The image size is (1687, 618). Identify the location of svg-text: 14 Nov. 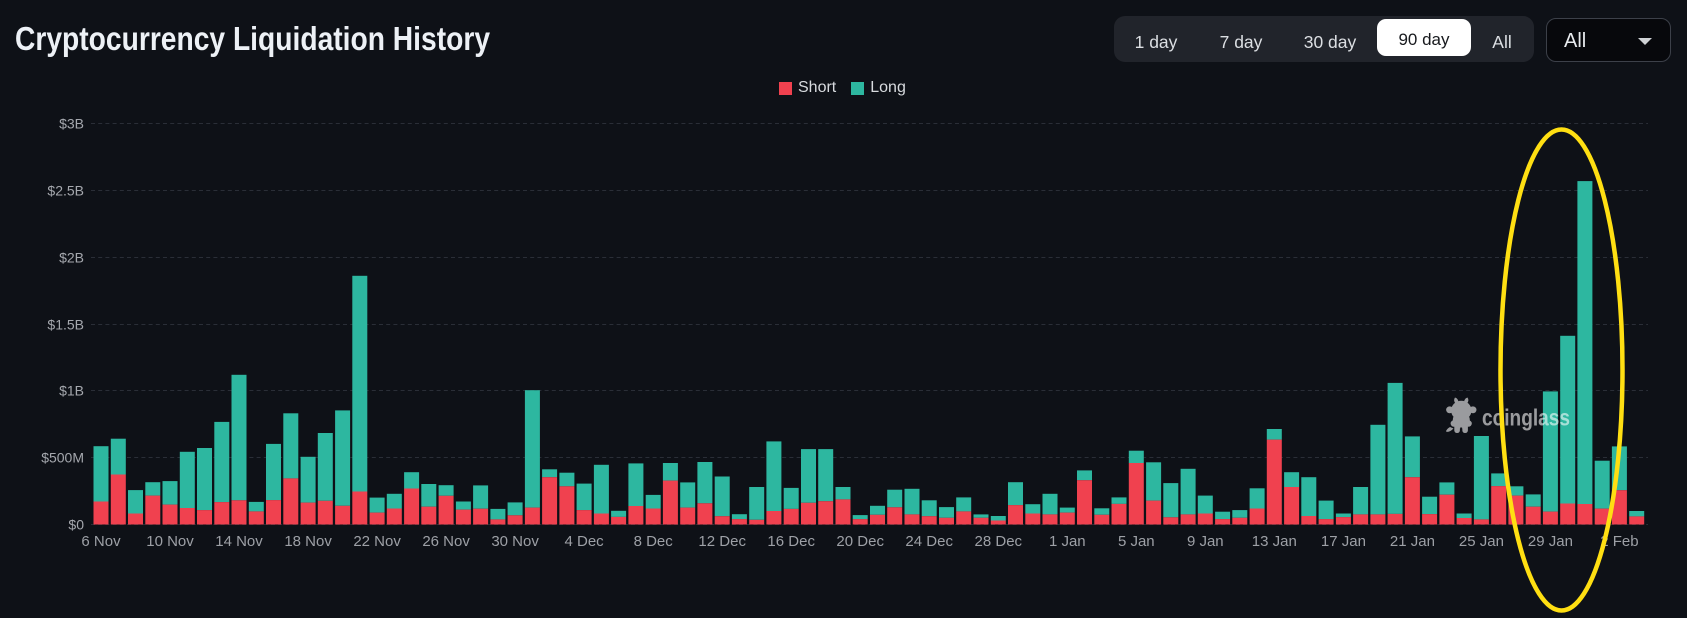
(239, 541).